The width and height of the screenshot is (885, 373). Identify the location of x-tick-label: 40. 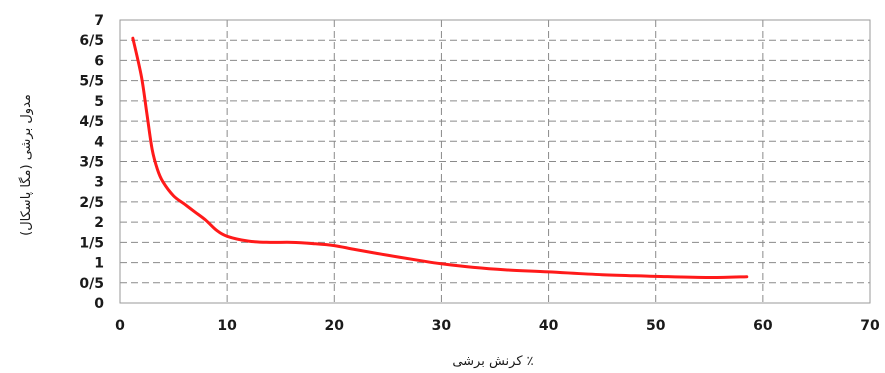
(549, 326).